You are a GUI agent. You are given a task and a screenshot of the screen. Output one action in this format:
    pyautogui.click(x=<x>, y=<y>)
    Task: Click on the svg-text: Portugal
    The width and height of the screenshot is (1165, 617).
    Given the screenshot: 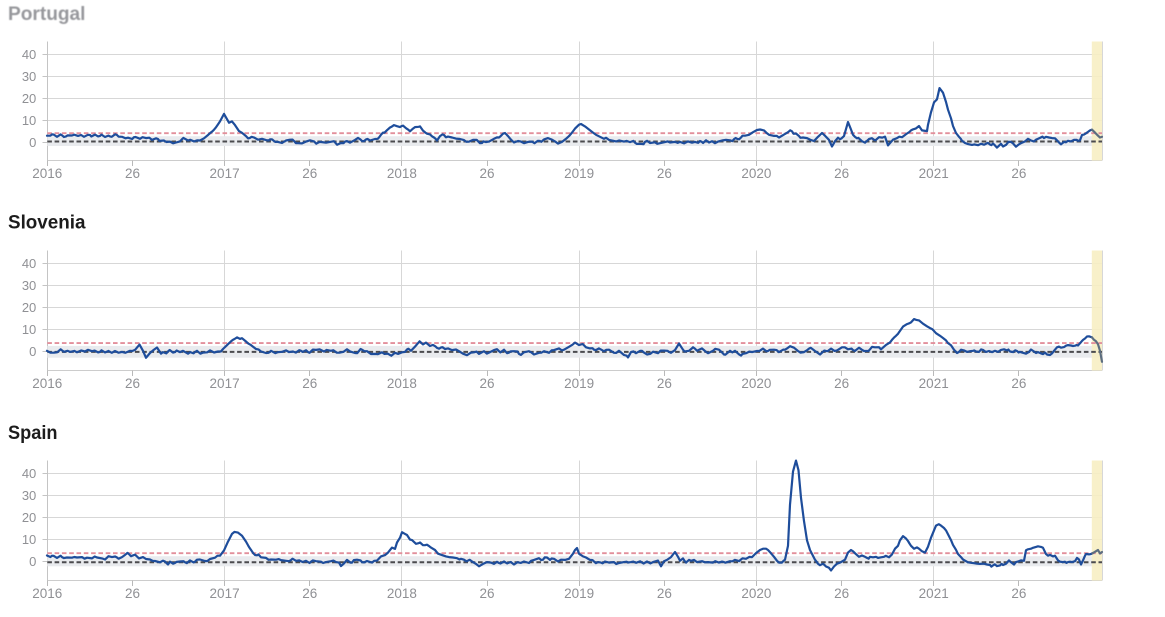 What is the action you would take?
    pyautogui.click(x=47, y=14)
    